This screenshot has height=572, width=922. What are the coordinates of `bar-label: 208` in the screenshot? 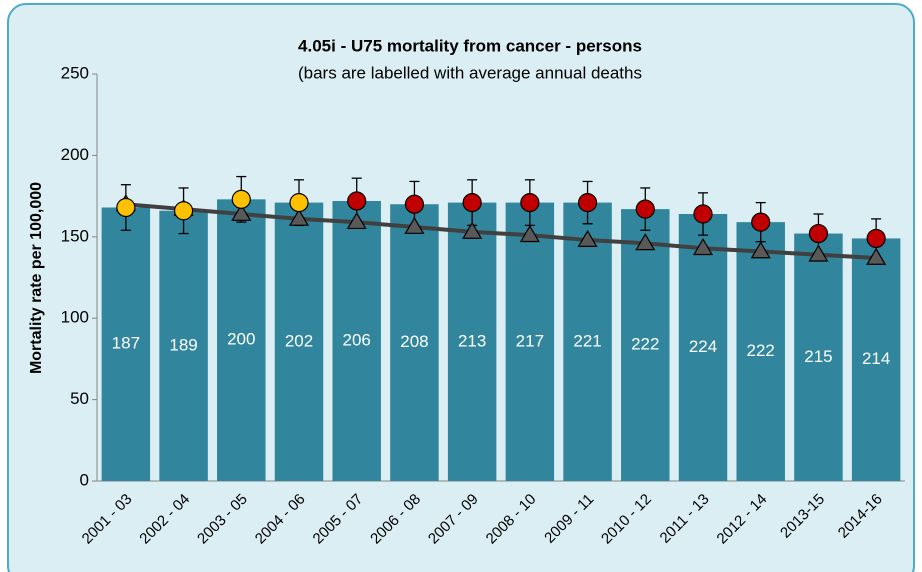 It's located at (414, 341).